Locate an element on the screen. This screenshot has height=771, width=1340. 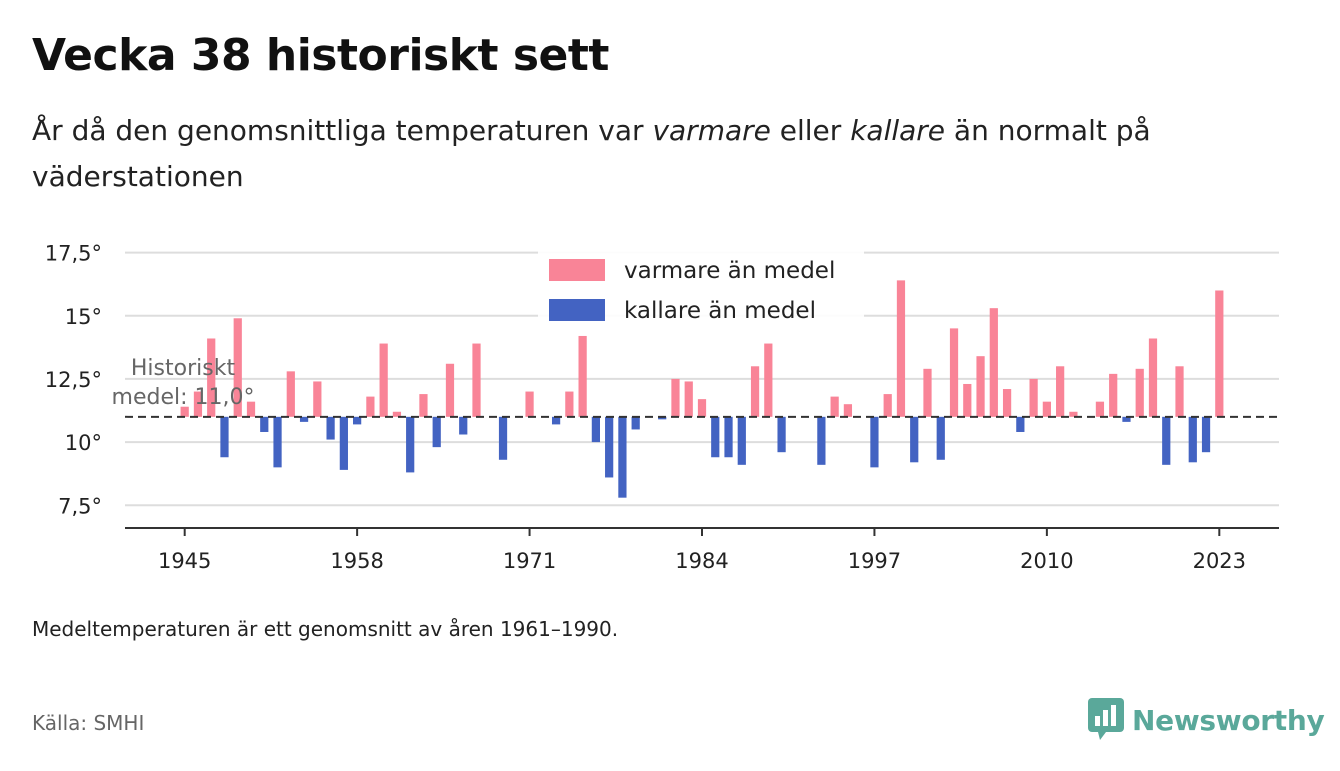
subtitle-warm-word: varmare is located at coordinates (711, 130).